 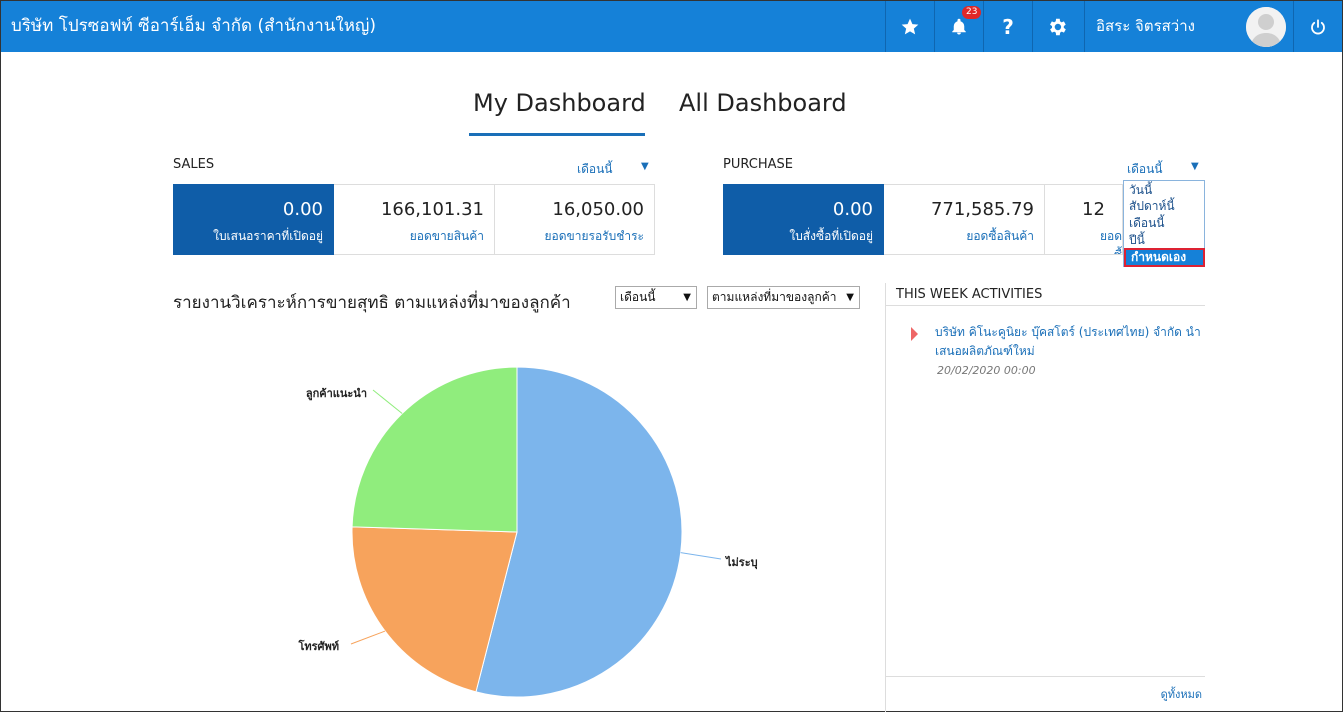 I want to click on activities-title: THIS WEEK ACTIVITIES, so click(x=969, y=294).